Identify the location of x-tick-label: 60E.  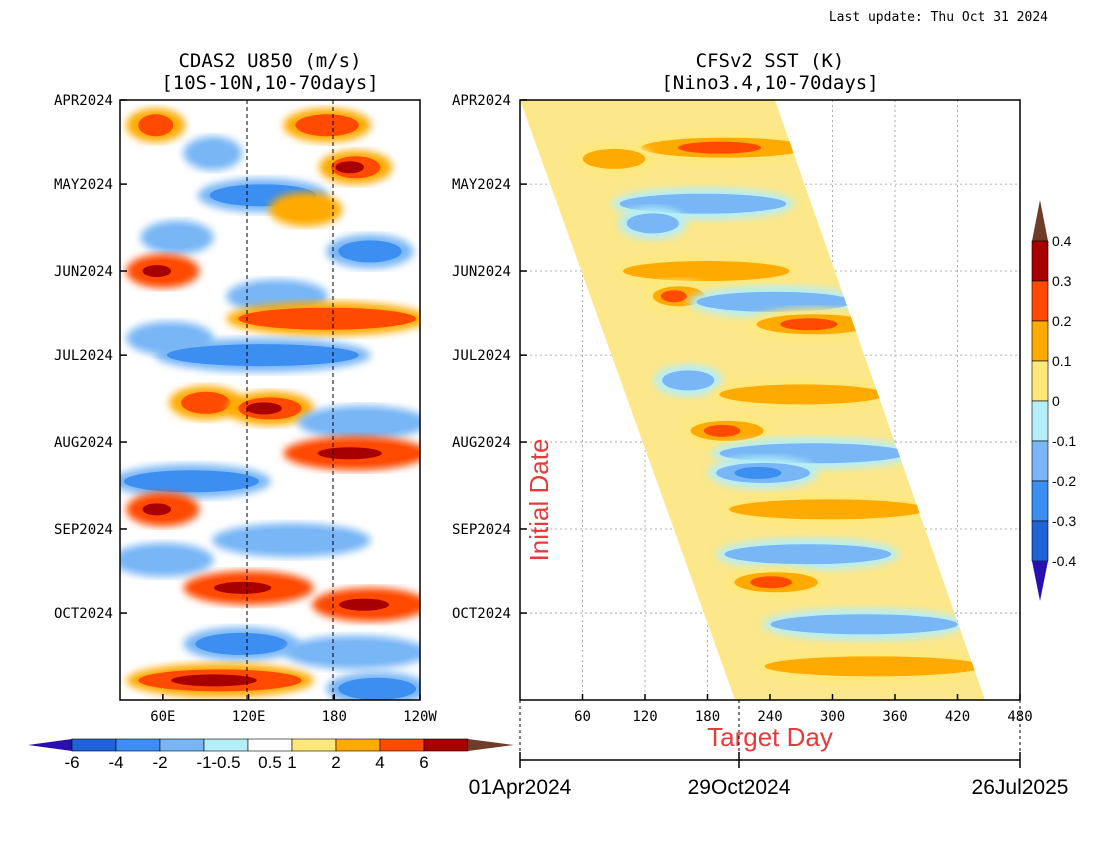
(162, 717).